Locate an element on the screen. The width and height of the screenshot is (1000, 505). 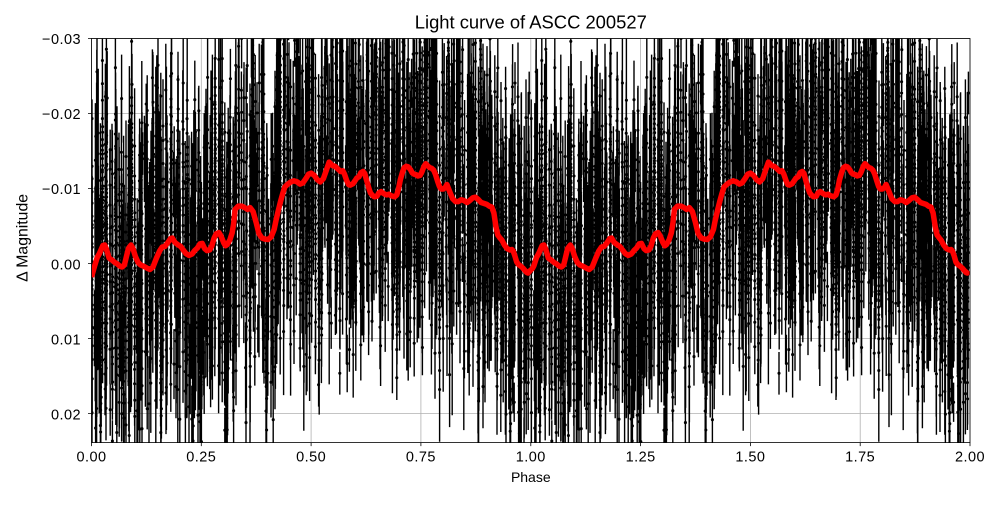
svg-text: Δ Magnitude is located at coordinates (23, 238).